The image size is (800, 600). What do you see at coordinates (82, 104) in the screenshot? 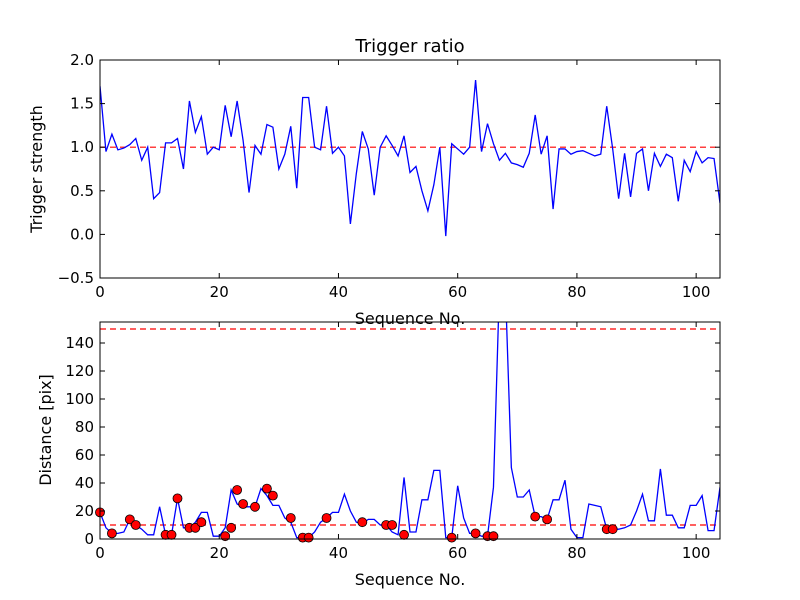
I see `top-y-tick-label: 1.5` at bounding box center [82, 104].